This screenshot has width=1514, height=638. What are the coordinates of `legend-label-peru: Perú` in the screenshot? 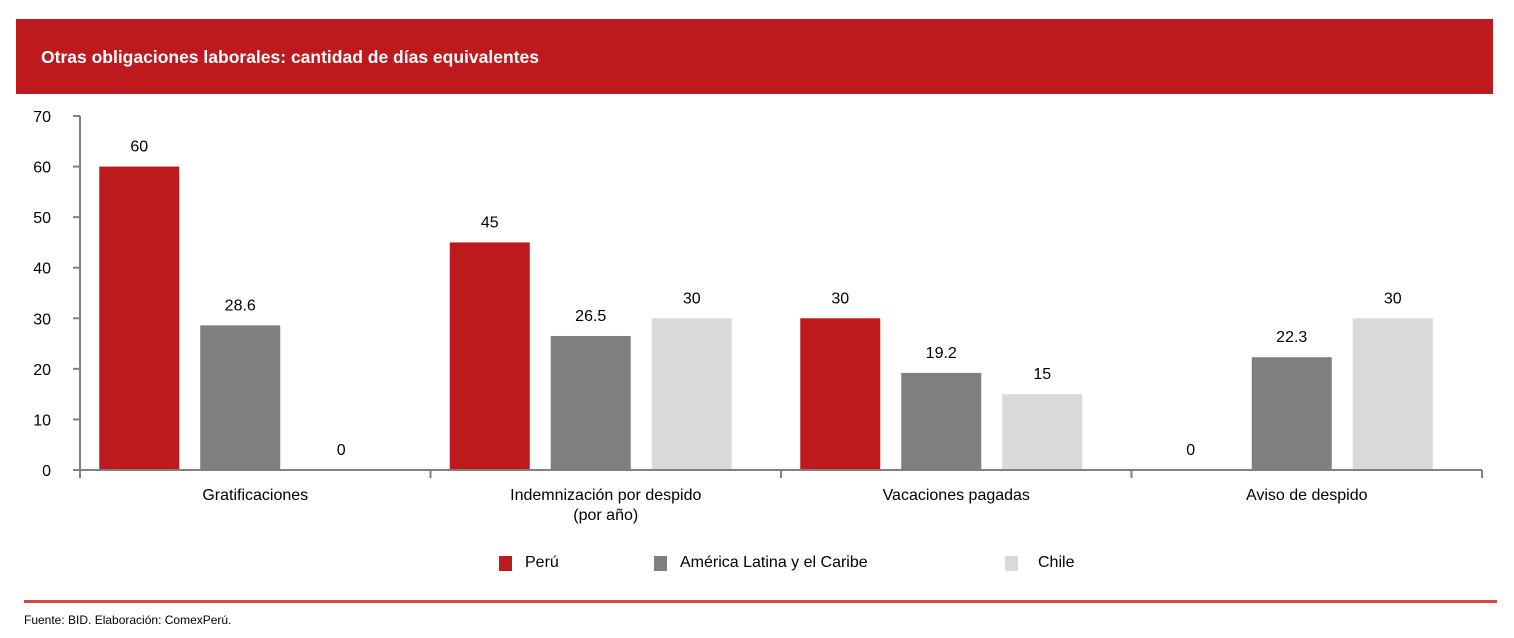 It's located at (542, 562).